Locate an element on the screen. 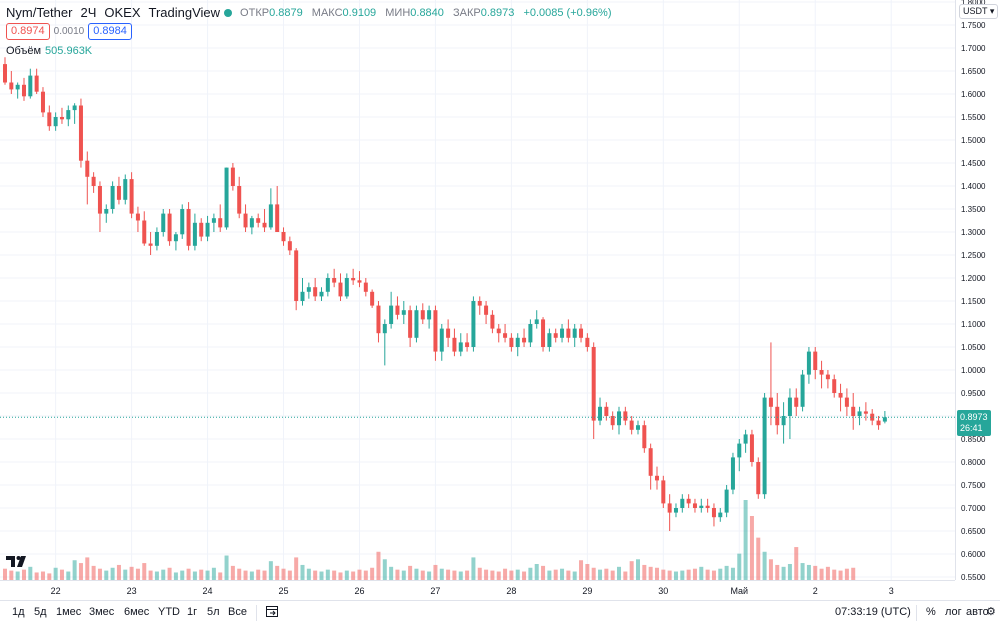  percent-toggle: % is located at coordinates (931, 612).